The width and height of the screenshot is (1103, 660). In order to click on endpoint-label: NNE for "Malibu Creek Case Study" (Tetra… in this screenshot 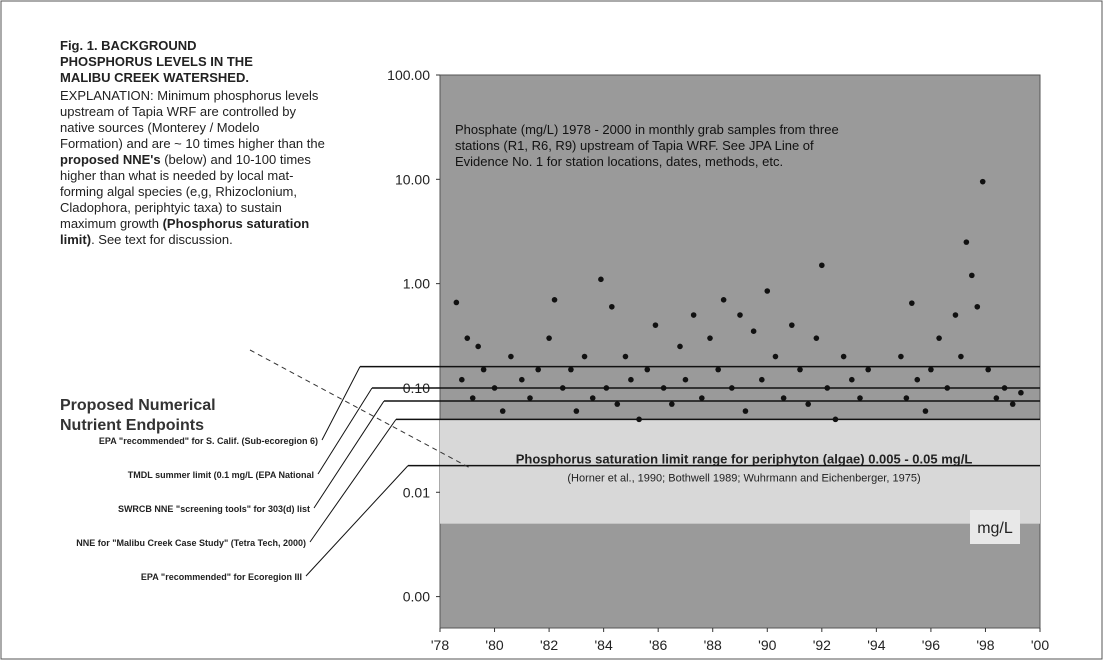, I will do `click(191, 543)`.